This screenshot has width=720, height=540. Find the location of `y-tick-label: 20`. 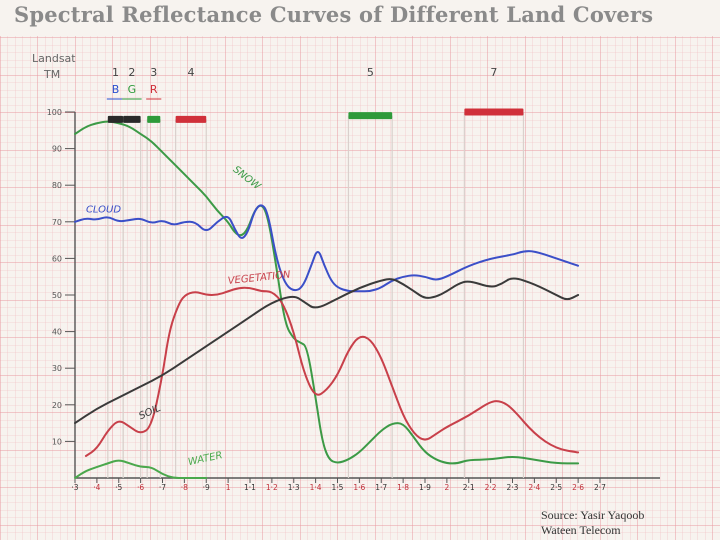

y-tick-label: 20 is located at coordinates (57, 405).